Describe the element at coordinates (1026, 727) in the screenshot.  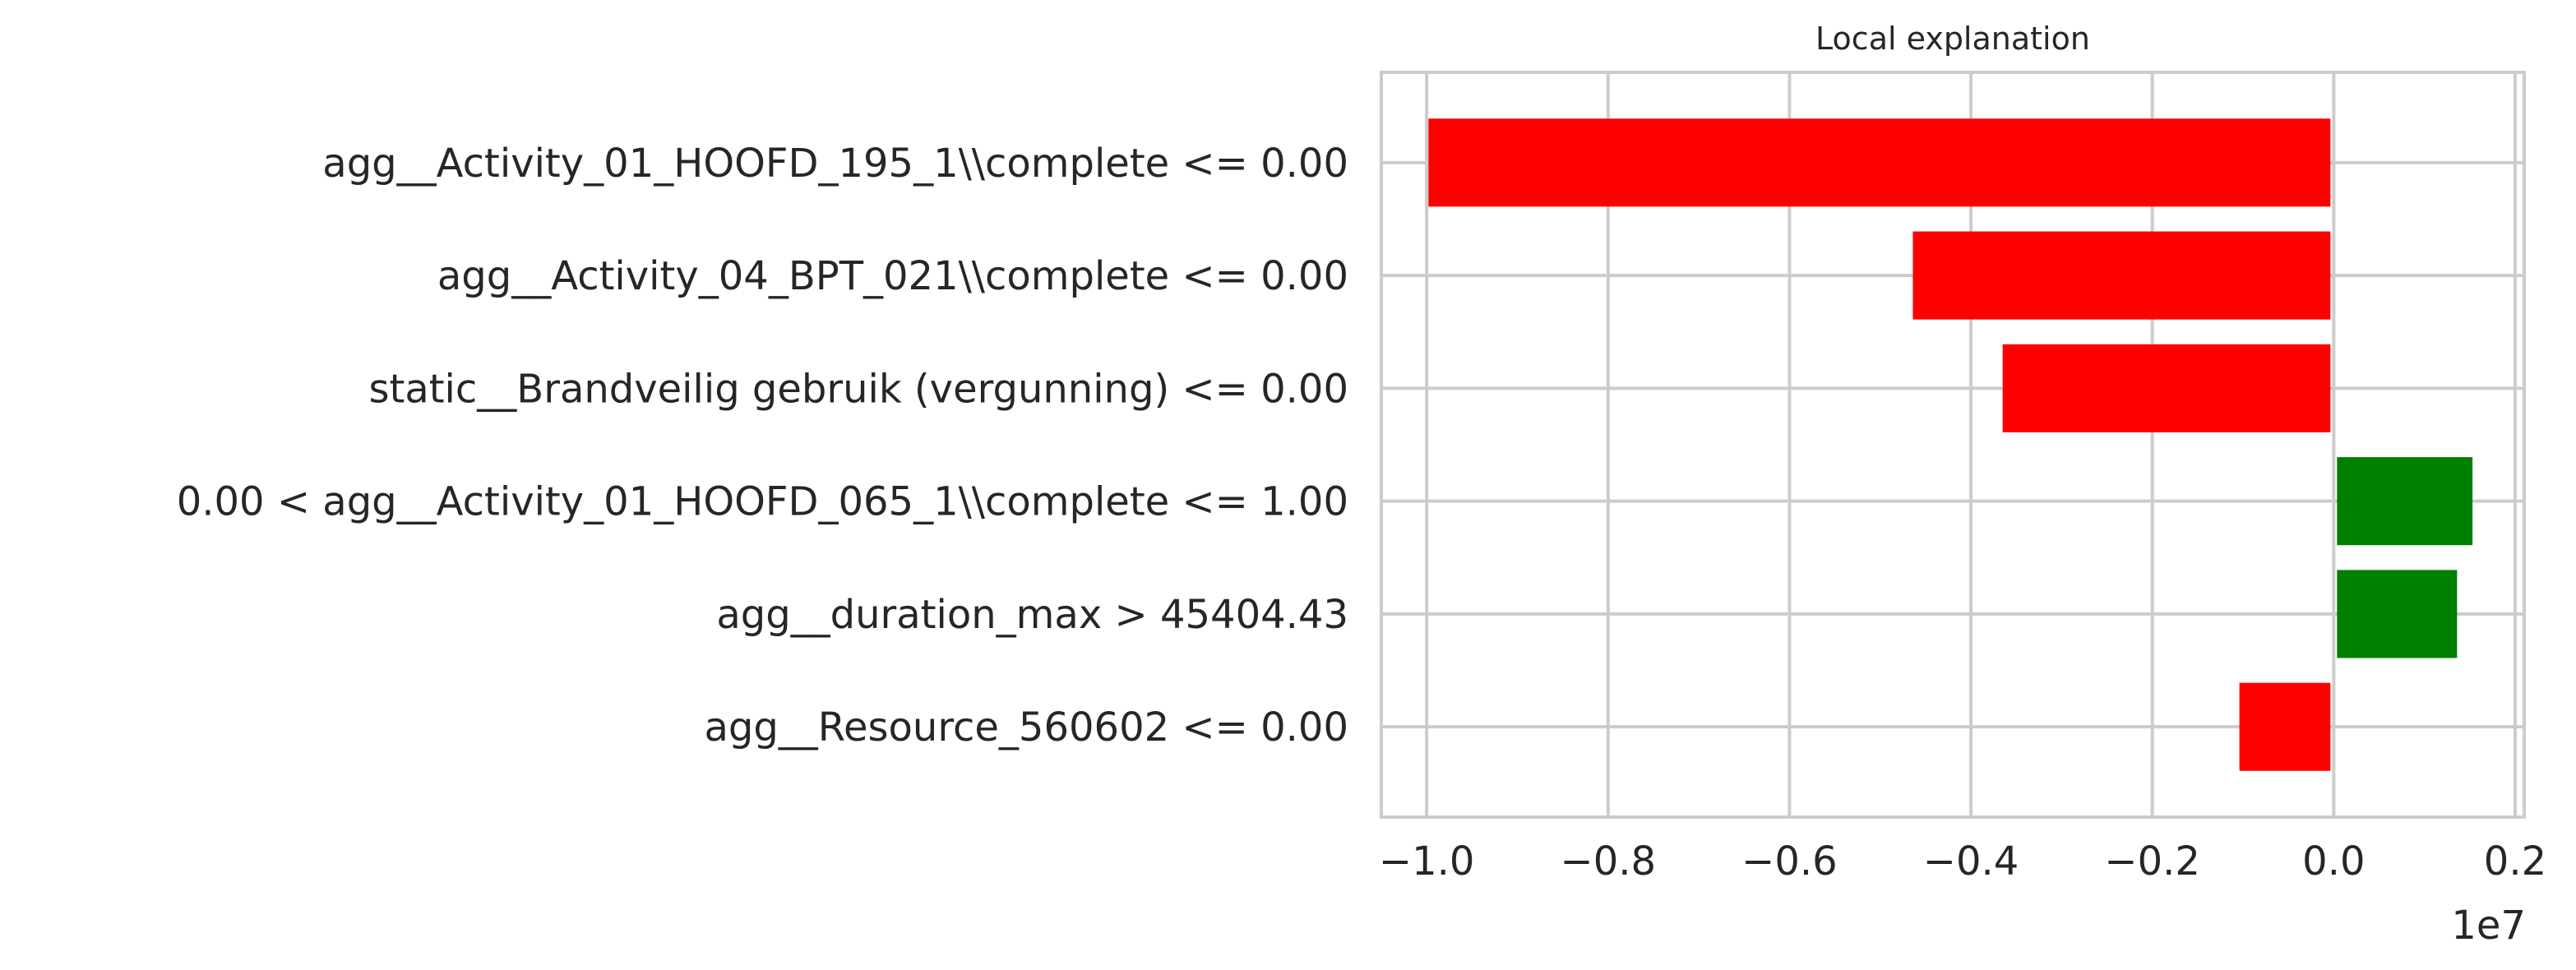
I see `category-label: agg__Resource_560602 <= 0.00` at that location.